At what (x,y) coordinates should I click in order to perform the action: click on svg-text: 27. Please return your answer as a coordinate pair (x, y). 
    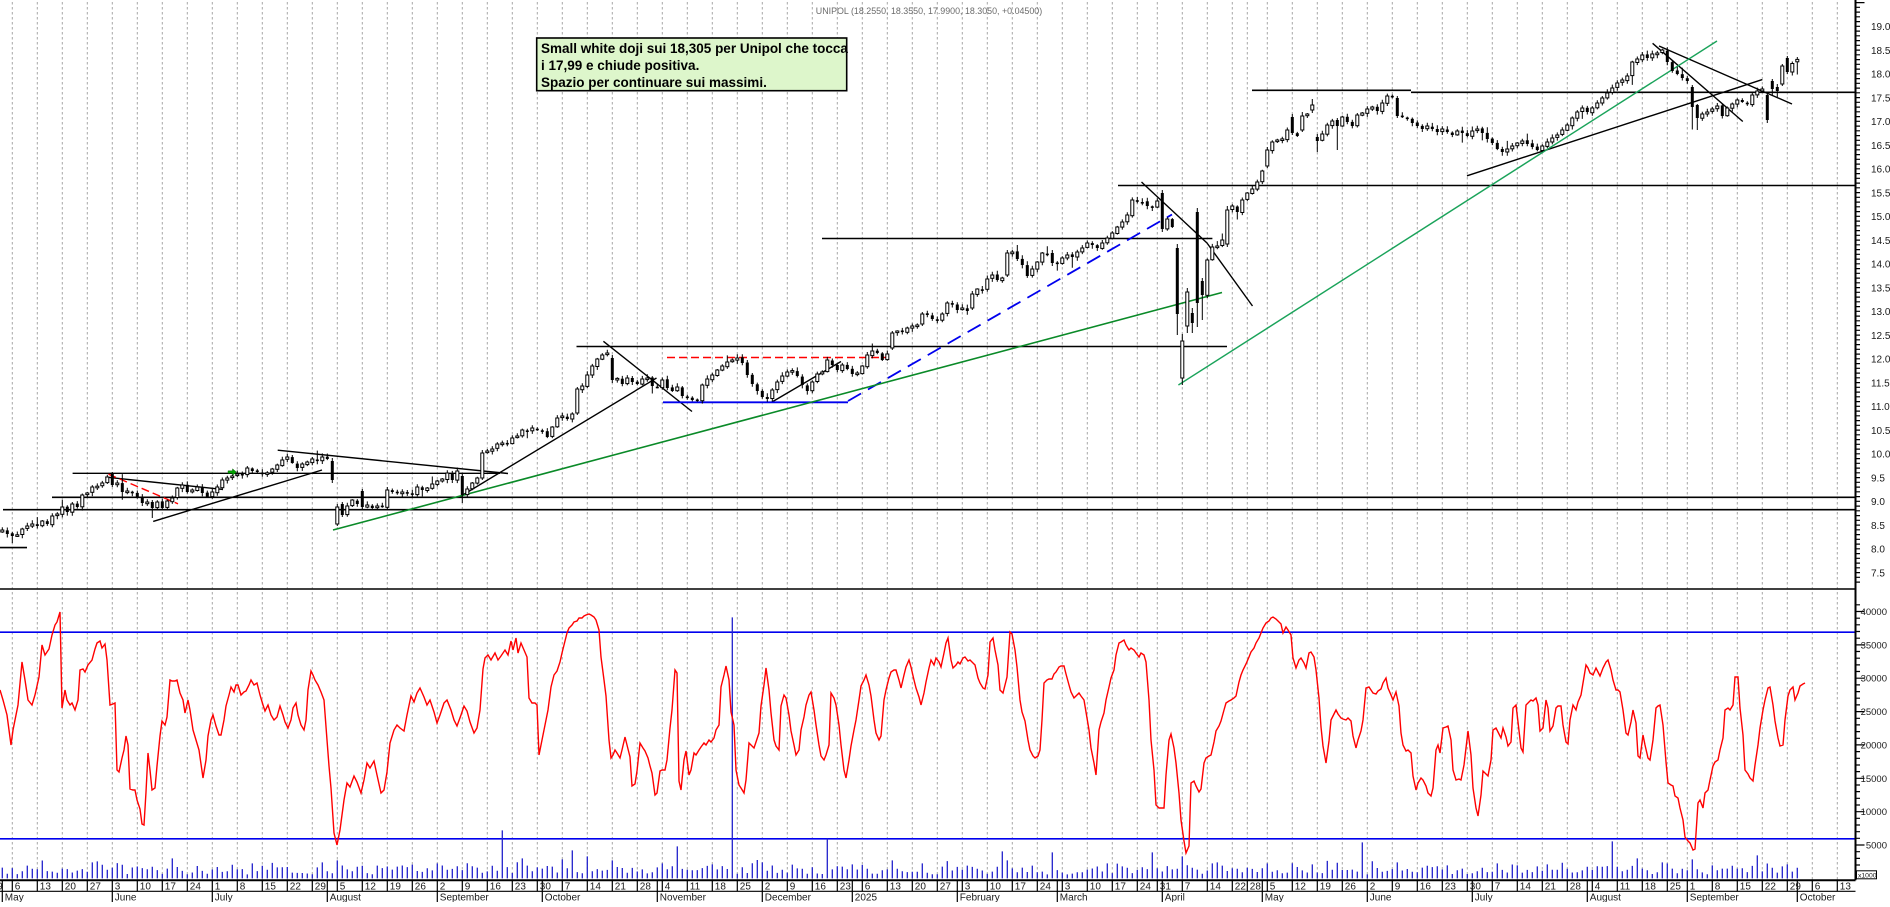
    Looking at the image, I should click on (946, 887).